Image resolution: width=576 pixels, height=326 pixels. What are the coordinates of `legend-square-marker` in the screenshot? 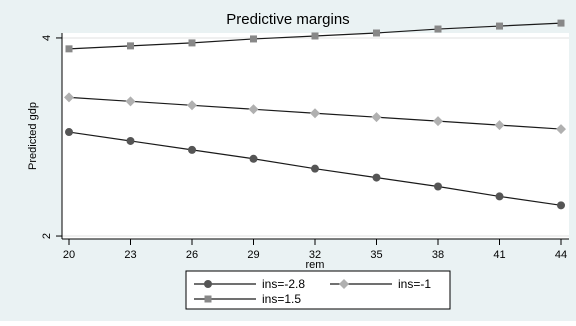 It's located at (208, 299).